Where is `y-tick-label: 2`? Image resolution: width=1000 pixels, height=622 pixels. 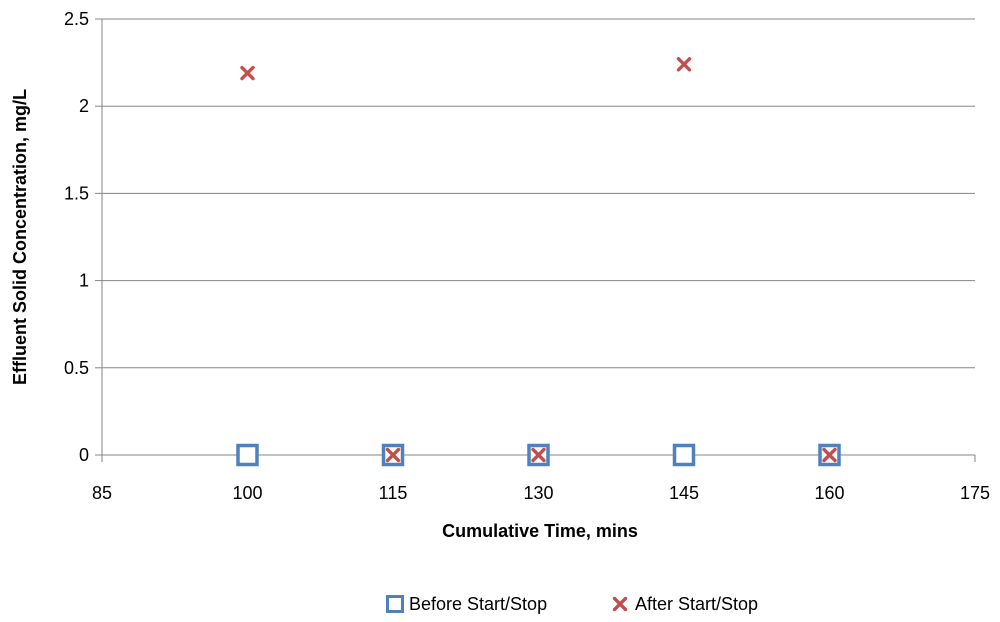 y-tick-label: 2 is located at coordinates (84, 106).